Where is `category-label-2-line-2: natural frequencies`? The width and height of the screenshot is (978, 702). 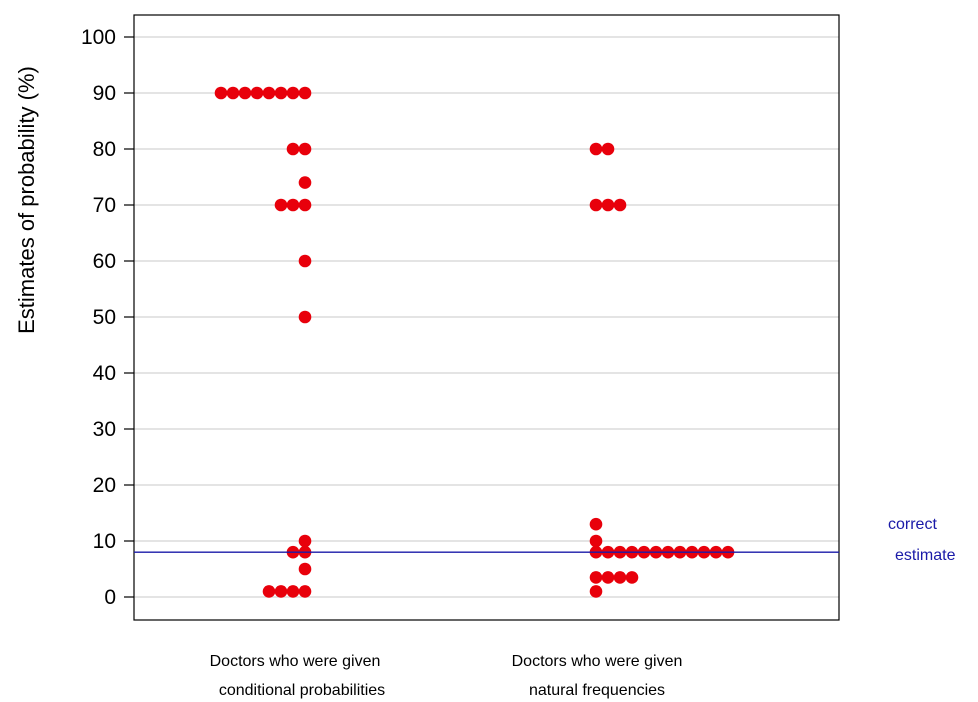
category-label-2-line-2: natural frequencies is located at coordinates (597, 690).